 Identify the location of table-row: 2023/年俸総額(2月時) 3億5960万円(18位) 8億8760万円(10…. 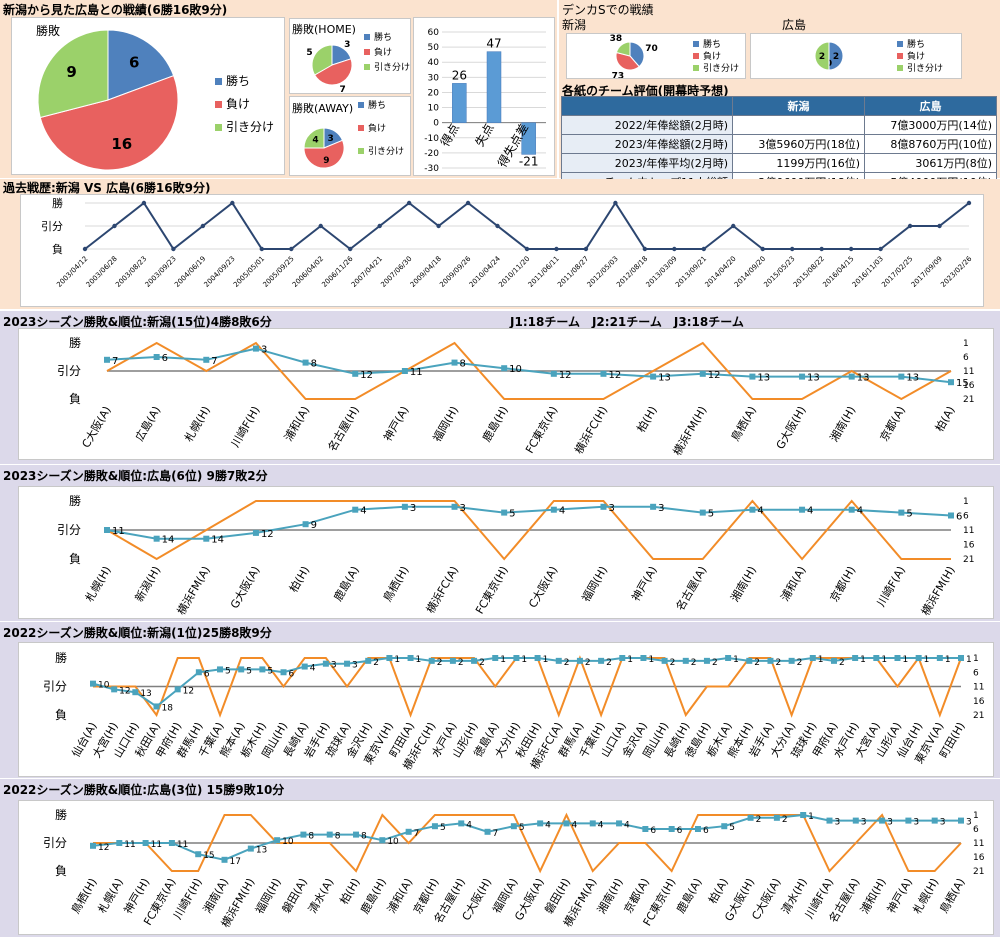
(779, 144).